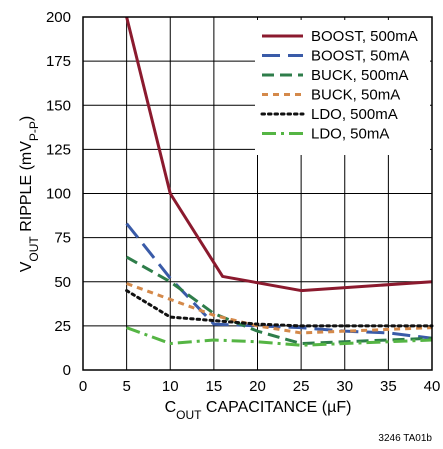 This screenshot has width=443, height=449. I want to click on legend-label-5: LDO, 50mA, so click(350, 134).